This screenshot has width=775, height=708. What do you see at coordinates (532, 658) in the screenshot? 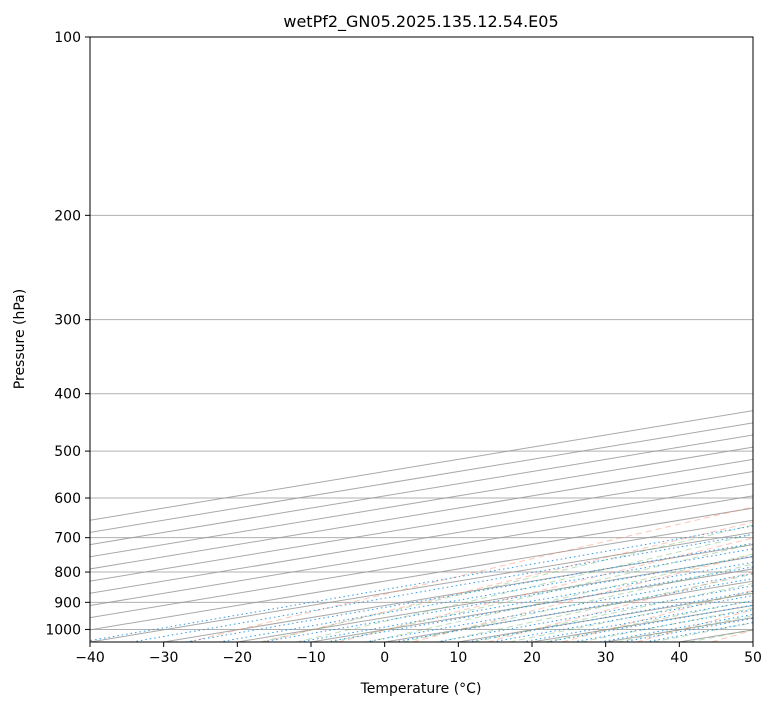
I see `x-tick-label: 20` at bounding box center [532, 658].